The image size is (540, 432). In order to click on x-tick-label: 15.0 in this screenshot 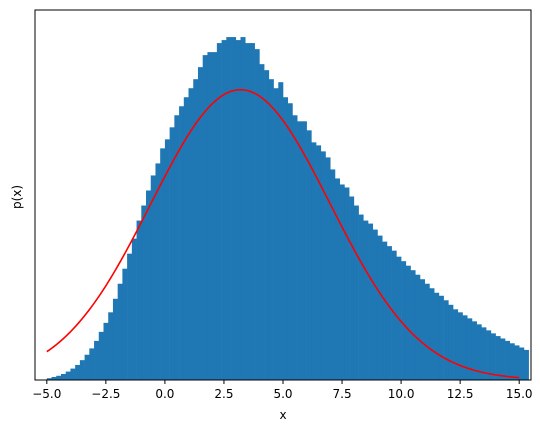, I will do `click(519, 394)`.